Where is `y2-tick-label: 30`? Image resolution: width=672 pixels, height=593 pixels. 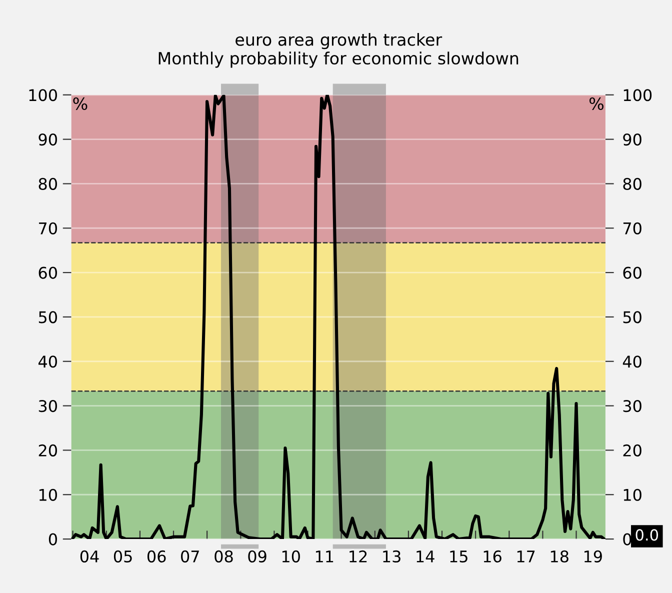 y2-tick-label: 30 is located at coordinates (632, 406).